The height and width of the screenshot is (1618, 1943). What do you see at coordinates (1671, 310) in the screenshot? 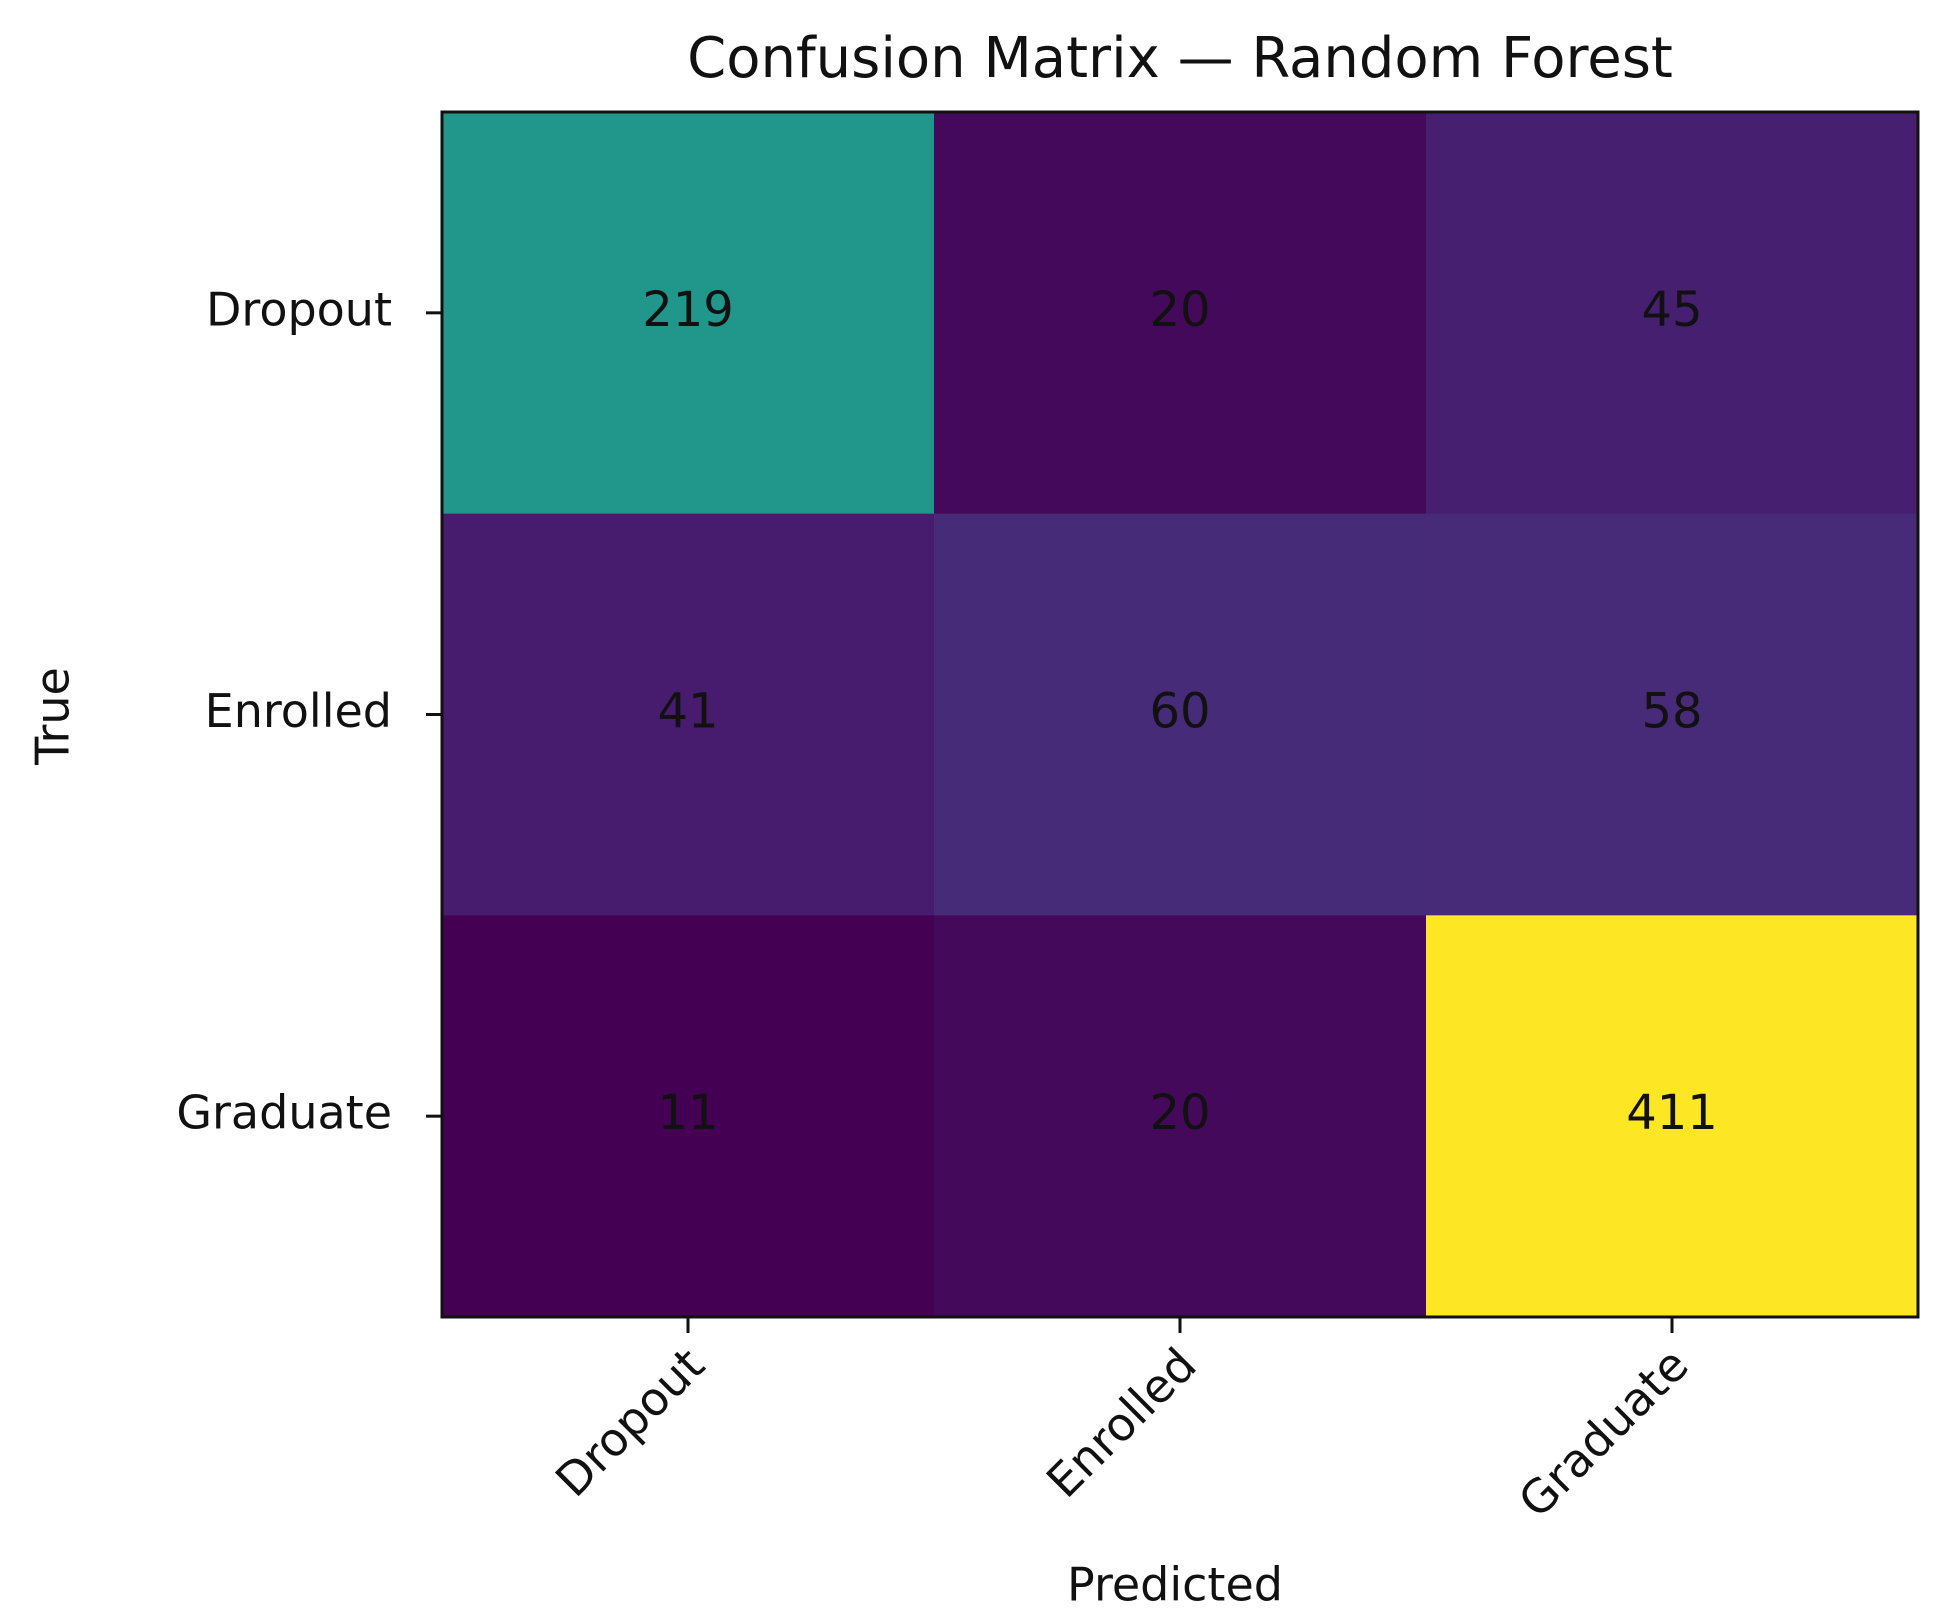
I see `cell-label: 45` at bounding box center [1671, 310].